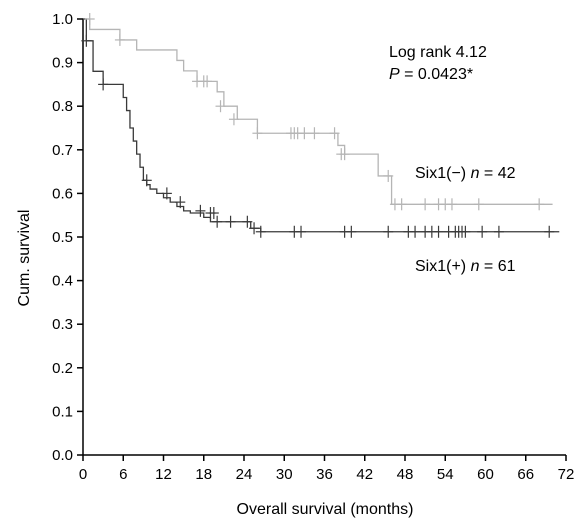 Image resolution: width=584 pixels, height=527 pixels. Describe the element at coordinates (497, 173) in the screenshot. I see `six1-negative-n-value: = 42` at that location.